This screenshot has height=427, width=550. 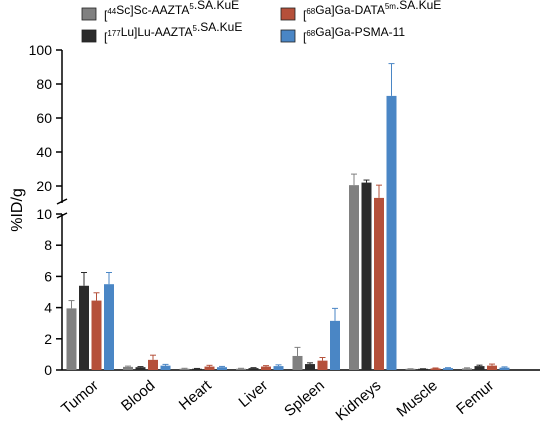 I want to click on legend-item: [177Lu]Lu-AAZTA5.SA.KuE, so click(x=161, y=32).